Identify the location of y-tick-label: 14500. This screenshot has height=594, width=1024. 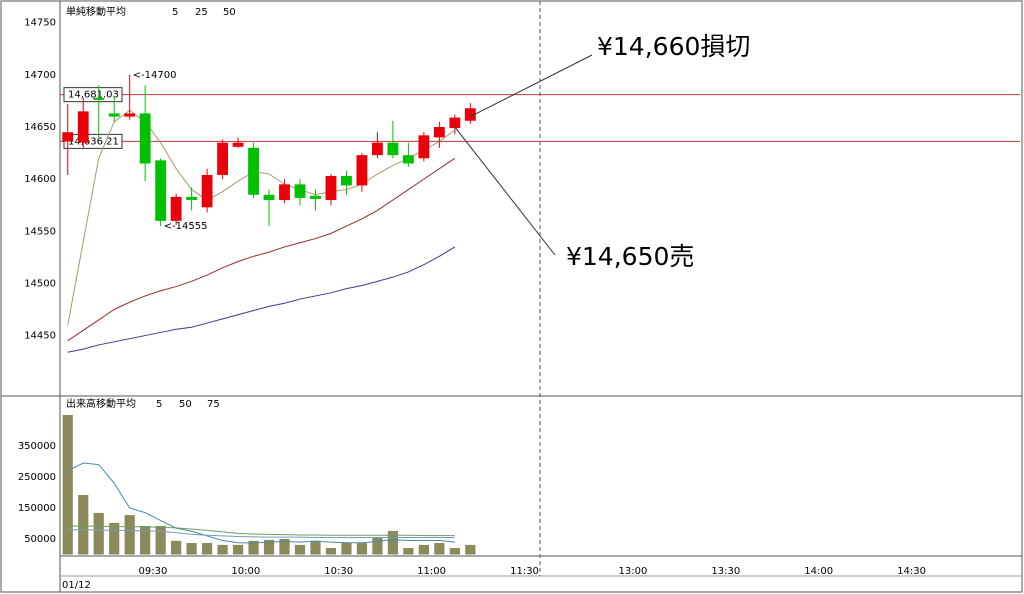
(40, 283).